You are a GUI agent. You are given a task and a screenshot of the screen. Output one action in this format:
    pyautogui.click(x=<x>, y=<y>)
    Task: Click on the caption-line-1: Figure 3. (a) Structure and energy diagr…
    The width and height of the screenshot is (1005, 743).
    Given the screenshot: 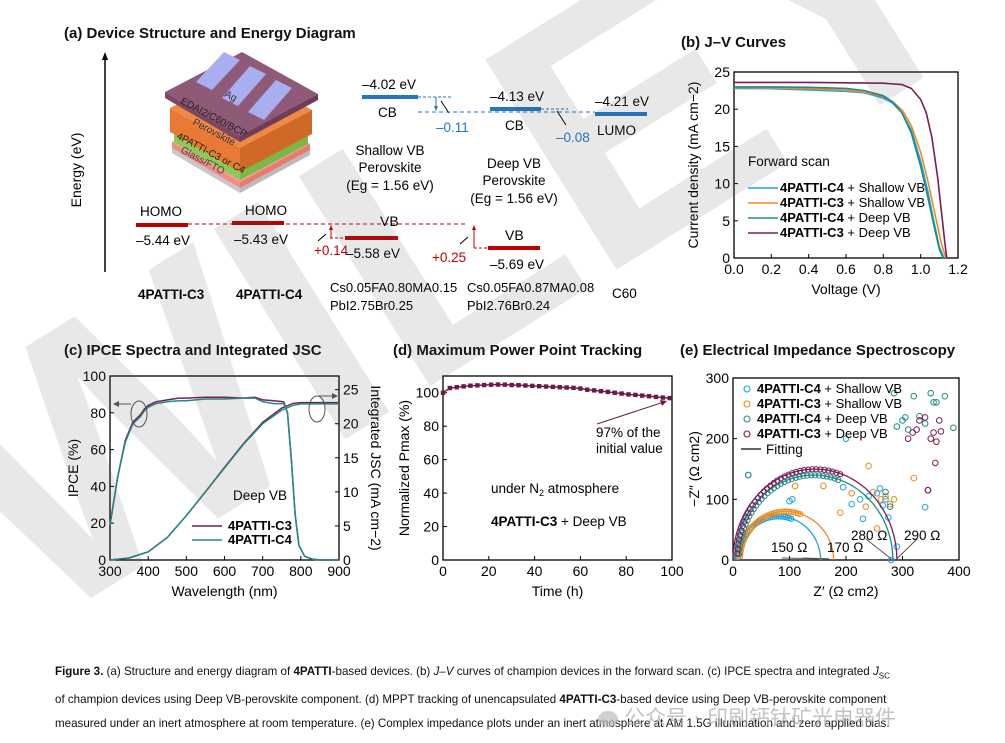 What is the action you would take?
    pyautogui.click(x=472, y=673)
    